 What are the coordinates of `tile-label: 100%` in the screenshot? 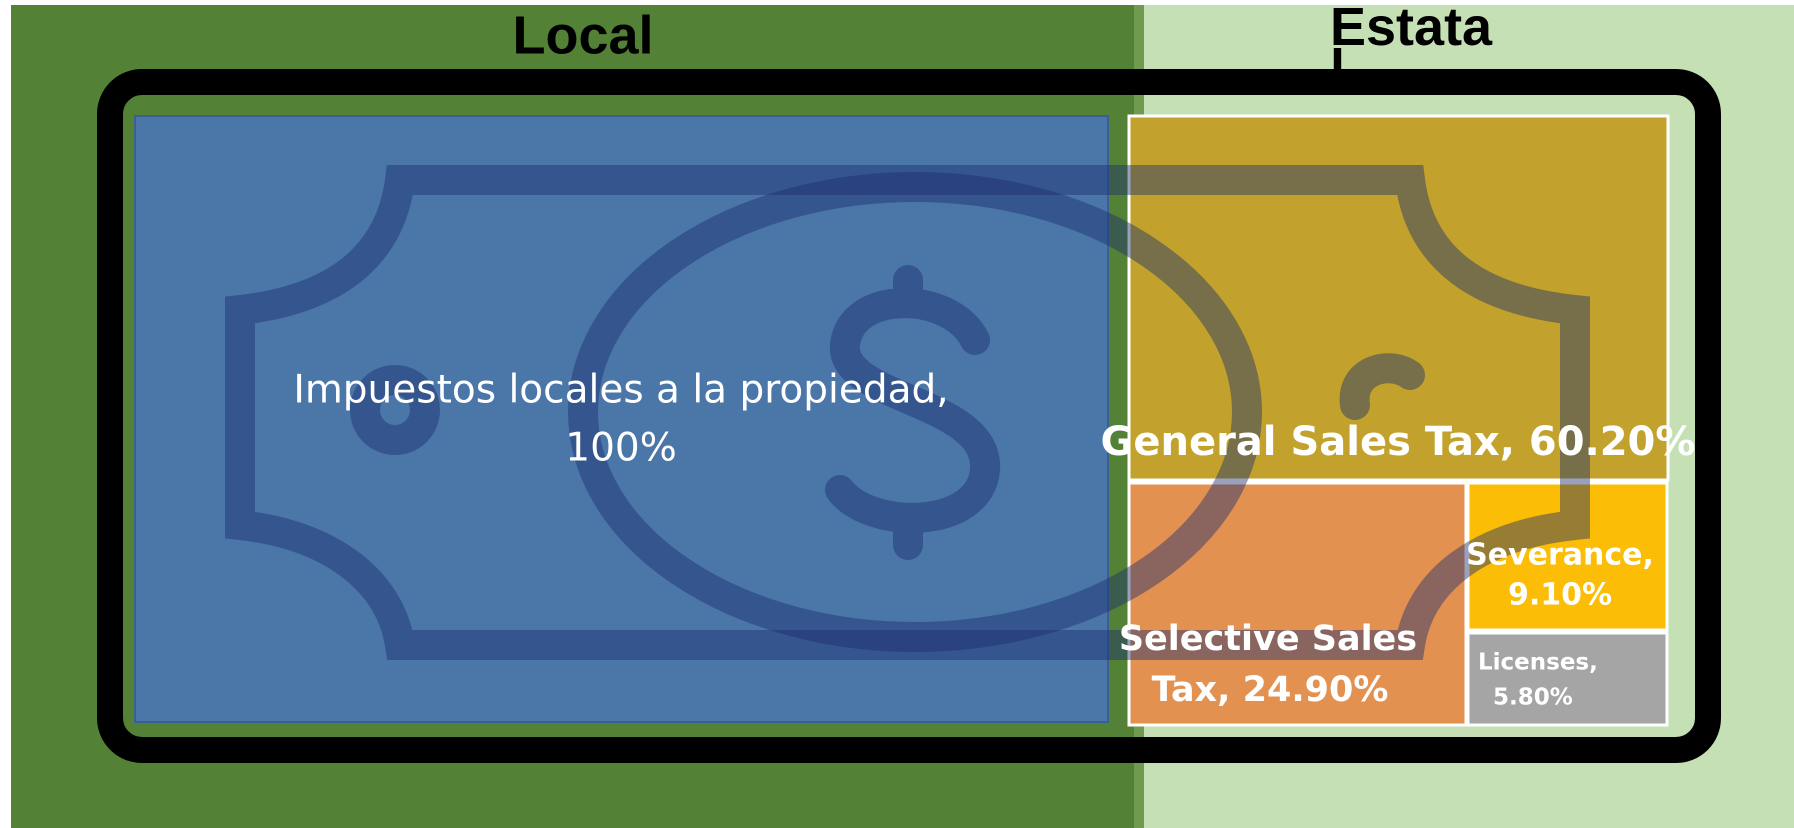 It's located at (621, 448).